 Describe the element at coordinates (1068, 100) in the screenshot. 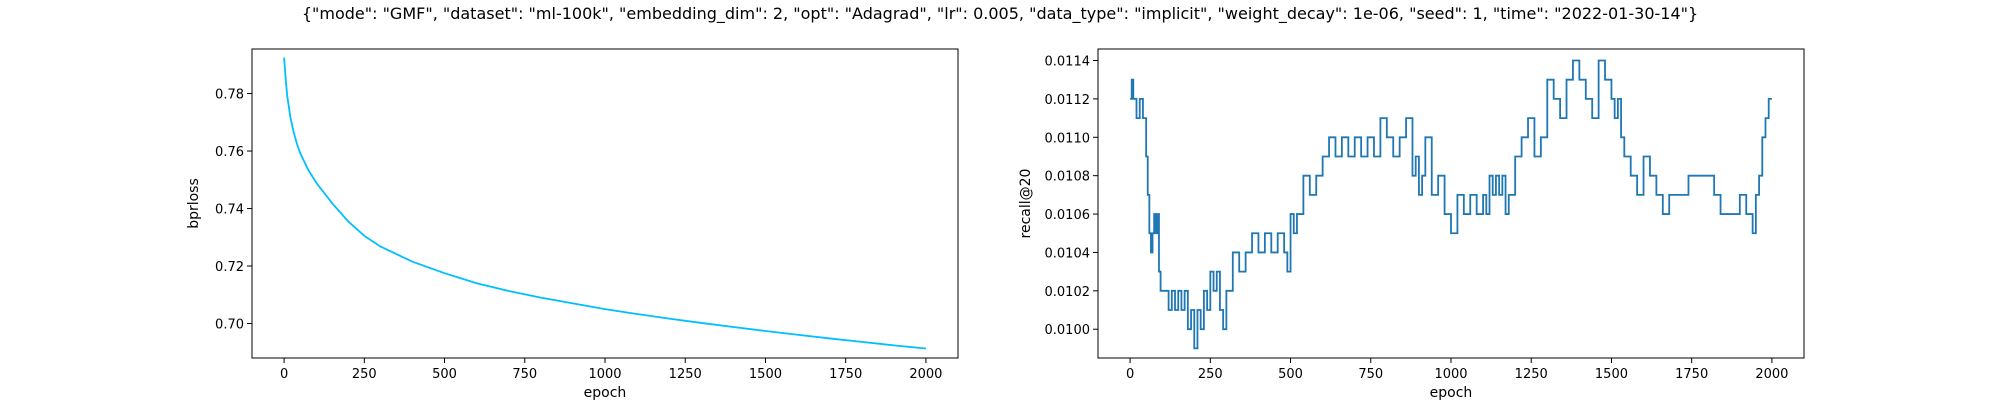

I see `y-tick-label: 0.0112` at that location.